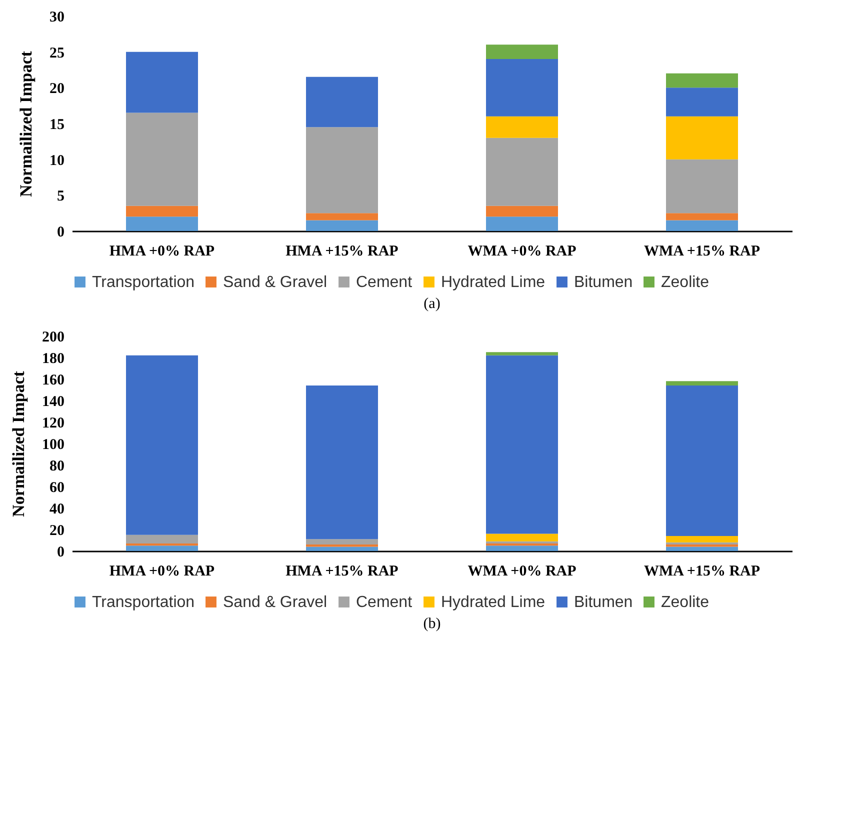  I want to click on y-tick-label: 100, so click(53, 445).